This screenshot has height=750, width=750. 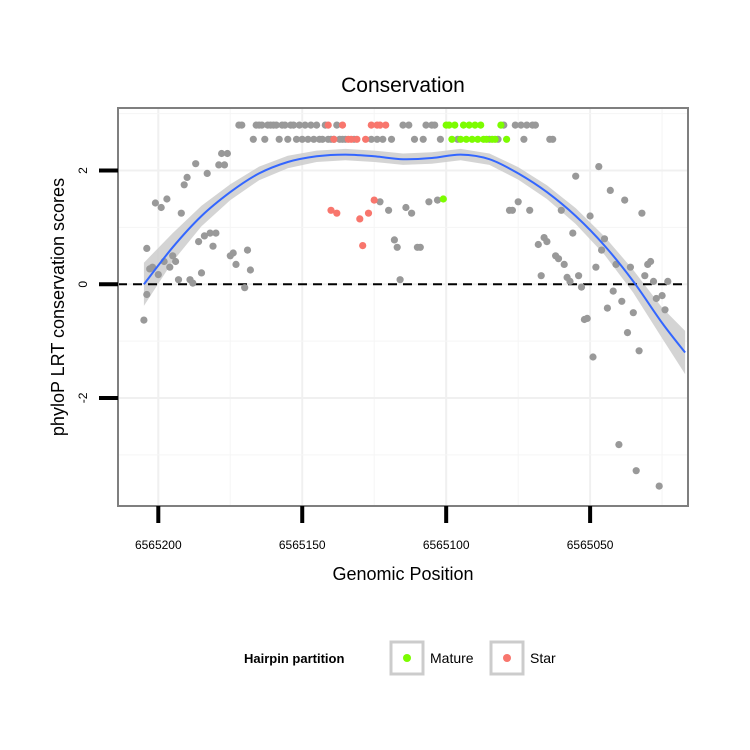 I want to click on legend-title: Hairpin partition, so click(x=294, y=658).